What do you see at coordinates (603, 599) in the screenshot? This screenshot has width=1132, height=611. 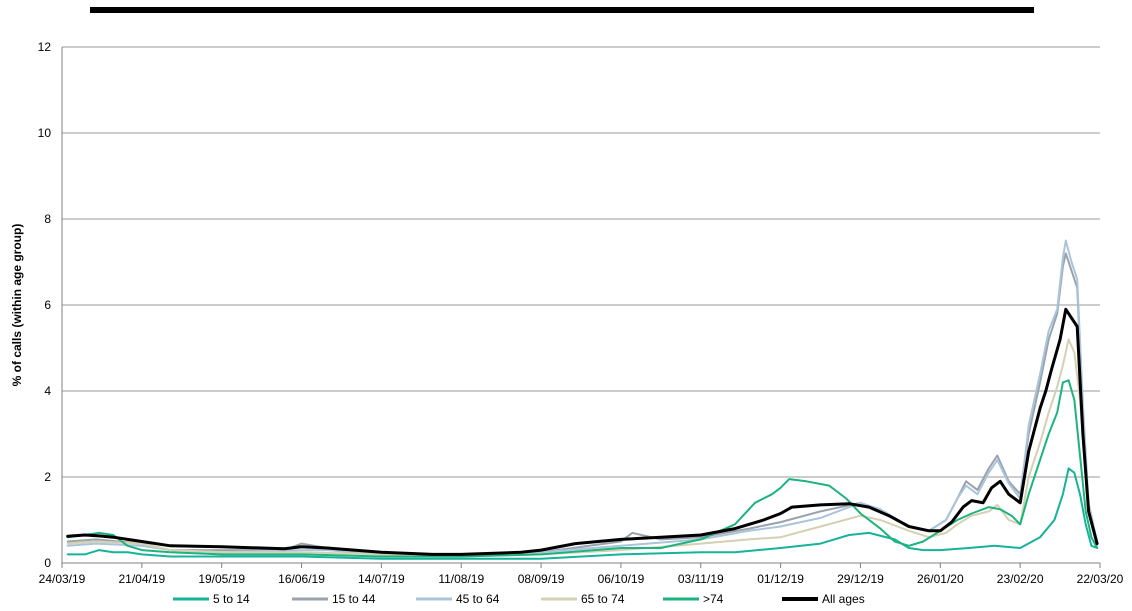 I see `legend-label: 65 to 74` at bounding box center [603, 599].